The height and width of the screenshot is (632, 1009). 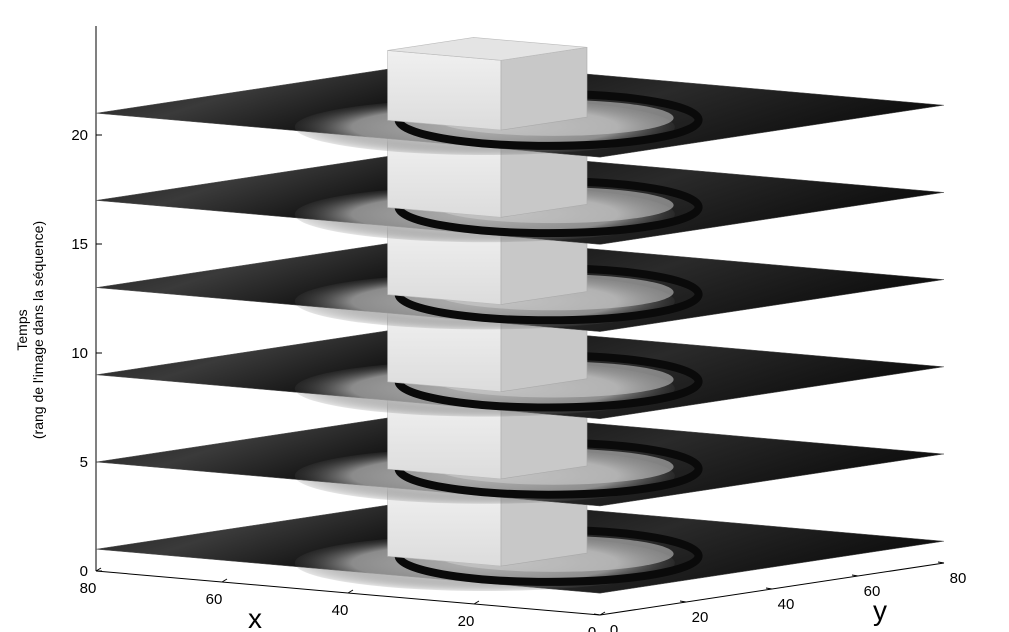 What do you see at coordinates (444, 90) in the screenshot?
I see `roi-cube-front` at bounding box center [444, 90].